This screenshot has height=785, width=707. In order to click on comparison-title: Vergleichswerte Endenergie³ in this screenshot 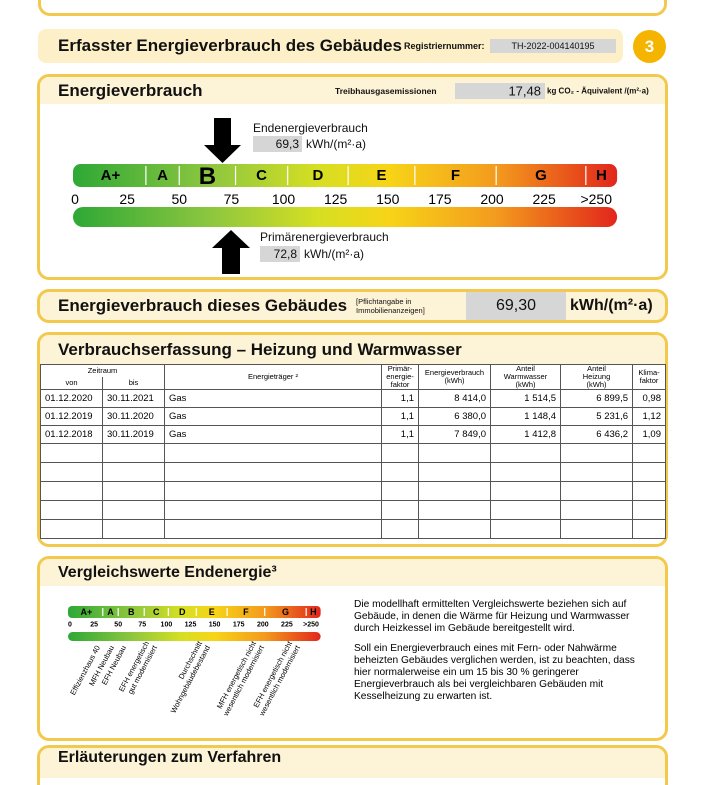, I will do `click(167, 572)`.